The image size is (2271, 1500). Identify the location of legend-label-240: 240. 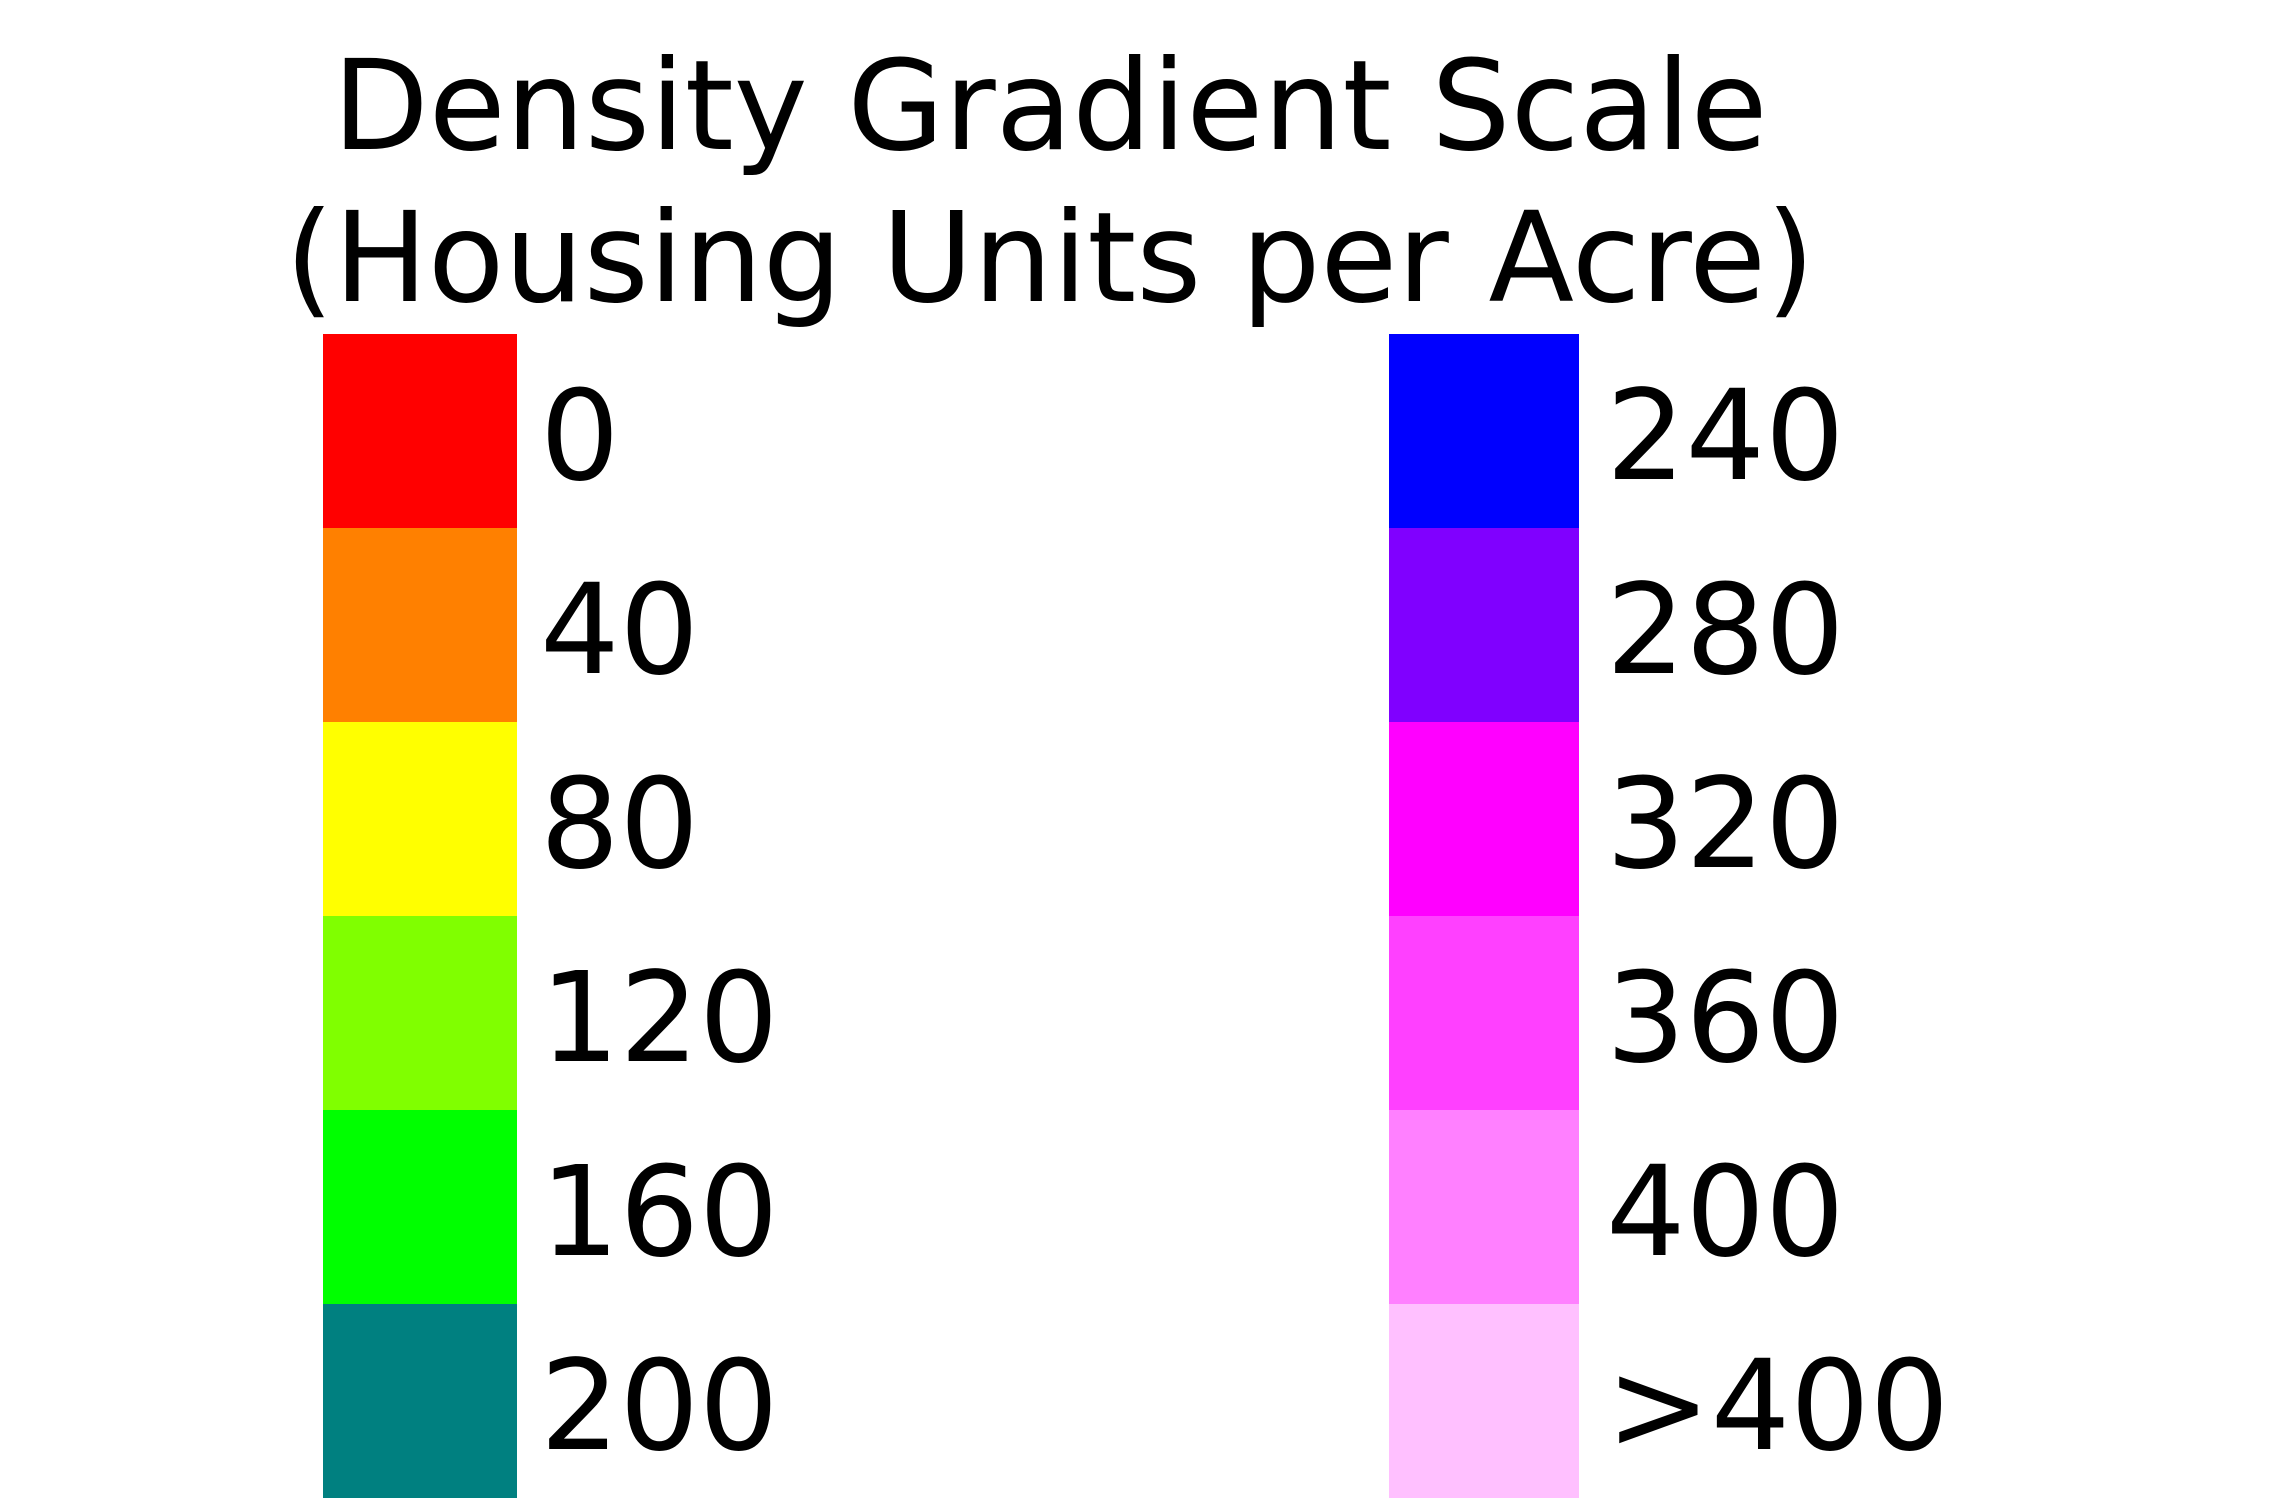
(1725, 436).